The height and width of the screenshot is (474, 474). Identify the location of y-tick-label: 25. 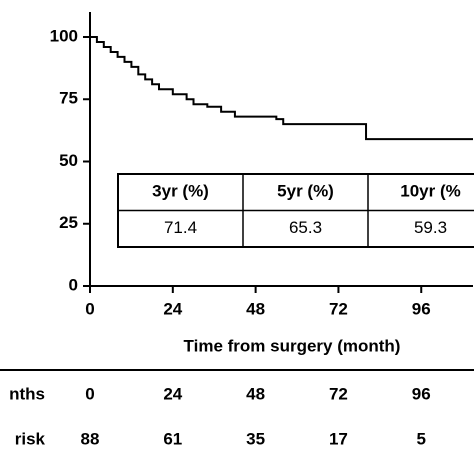
(68, 222).